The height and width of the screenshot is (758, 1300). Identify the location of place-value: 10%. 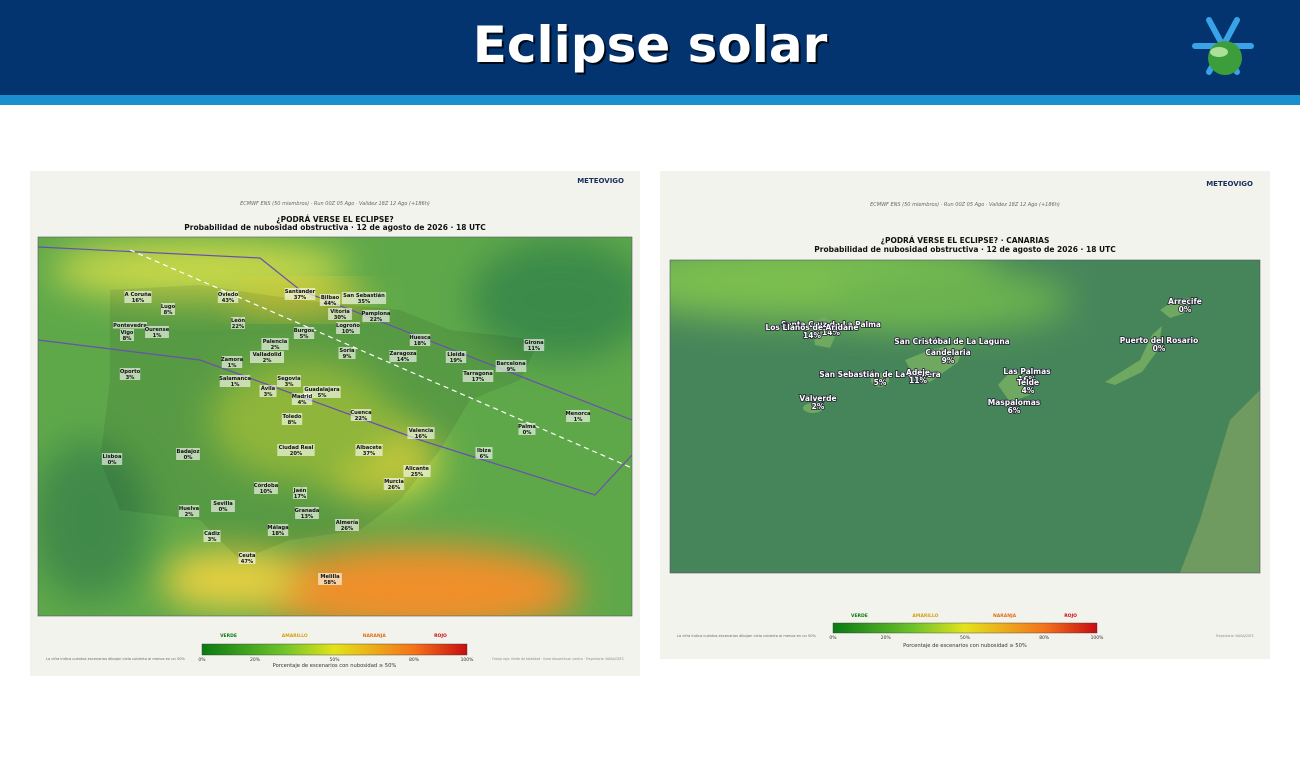
(266, 492).